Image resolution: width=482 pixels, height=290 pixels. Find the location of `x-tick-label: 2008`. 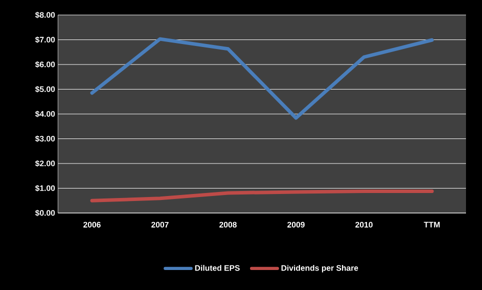

x-tick-label: 2008 is located at coordinates (228, 225).